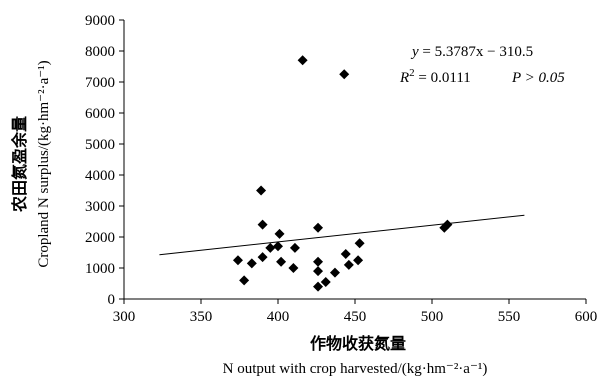 The image size is (611, 380). What do you see at coordinates (538, 78) in the screenshot?
I see `p-annotation: P > 0.05` at bounding box center [538, 78].